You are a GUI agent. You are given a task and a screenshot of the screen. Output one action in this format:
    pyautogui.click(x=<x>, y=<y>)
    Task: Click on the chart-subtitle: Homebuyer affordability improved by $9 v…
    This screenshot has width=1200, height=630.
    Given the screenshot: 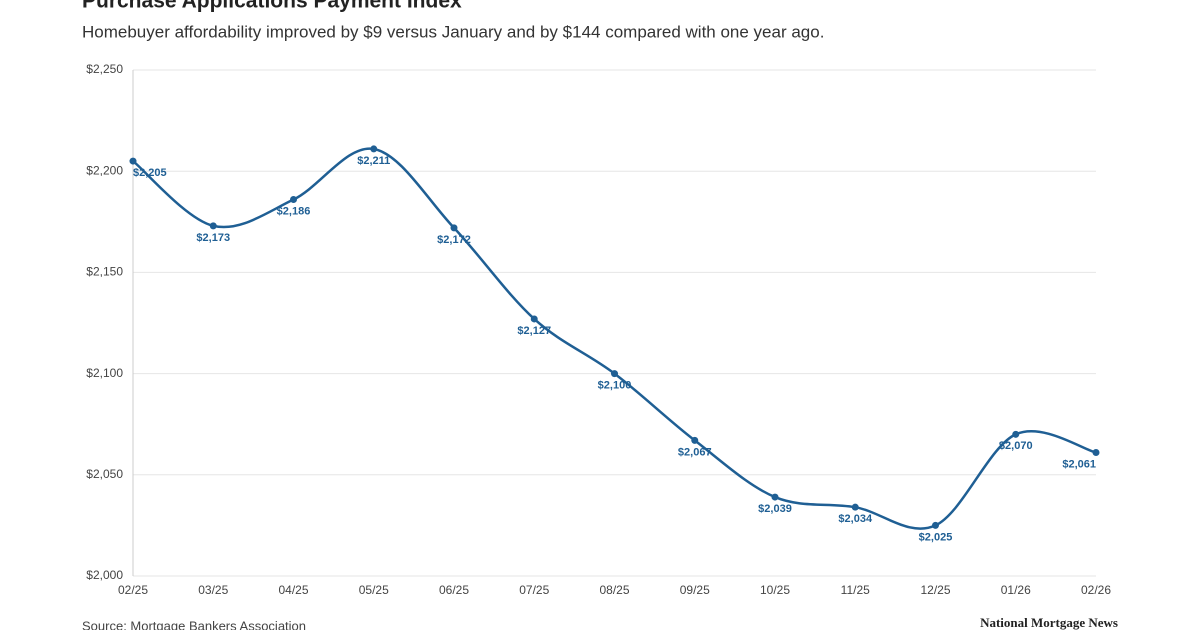 What is the action you would take?
    pyautogui.click(x=453, y=31)
    